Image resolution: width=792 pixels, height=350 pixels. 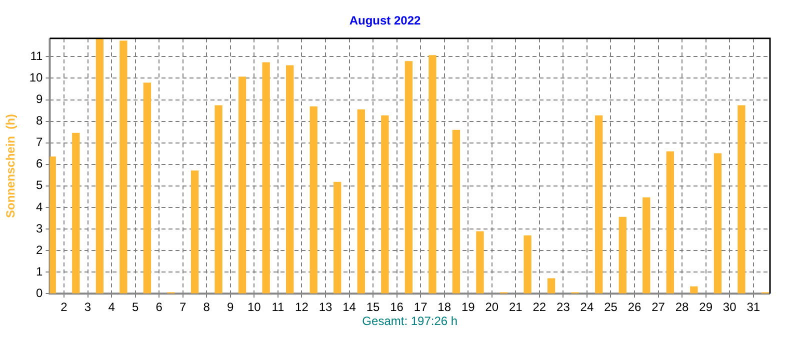 What do you see at coordinates (40, 163) in the screenshot?
I see `y-tick-label: 6` at bounding box center [40, 163].